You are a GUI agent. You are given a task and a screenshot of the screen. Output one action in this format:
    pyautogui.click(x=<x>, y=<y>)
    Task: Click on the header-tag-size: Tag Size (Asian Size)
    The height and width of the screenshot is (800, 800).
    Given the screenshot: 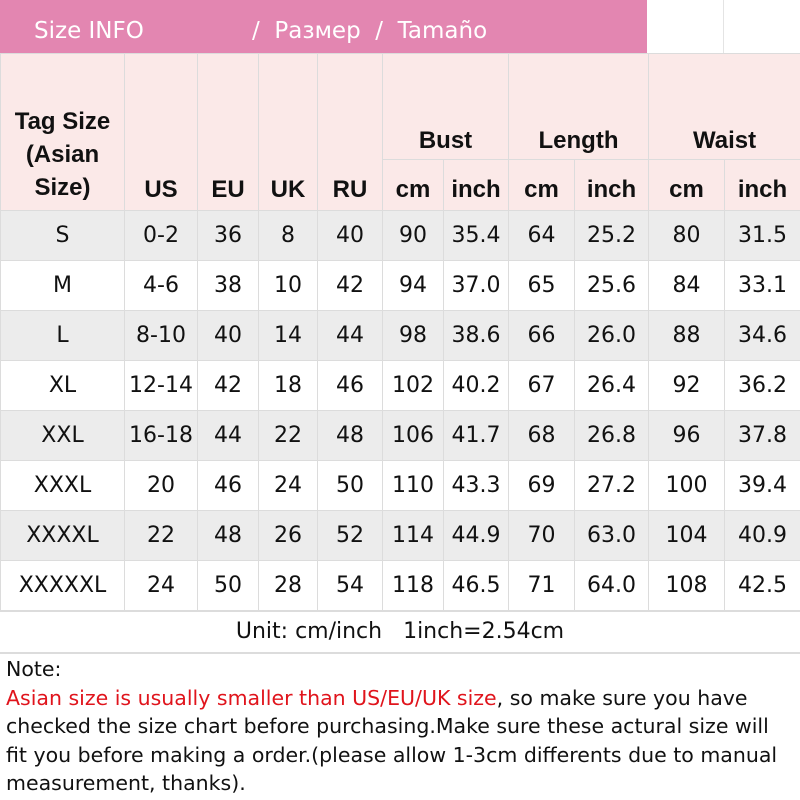 What is the action you would take?
    pyautogui.click(x=62, y=132)
    